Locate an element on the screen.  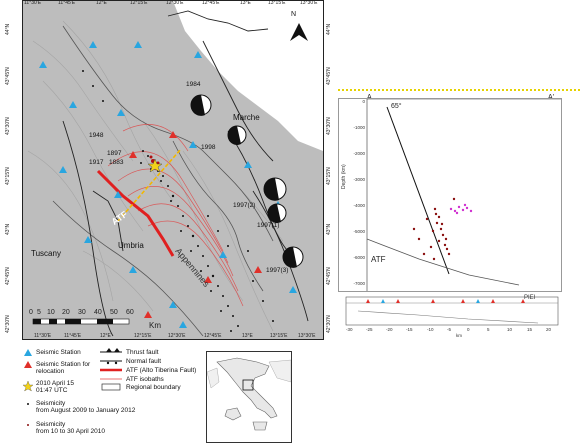
legend-boundary-icon is located at coordinates (111, 387).